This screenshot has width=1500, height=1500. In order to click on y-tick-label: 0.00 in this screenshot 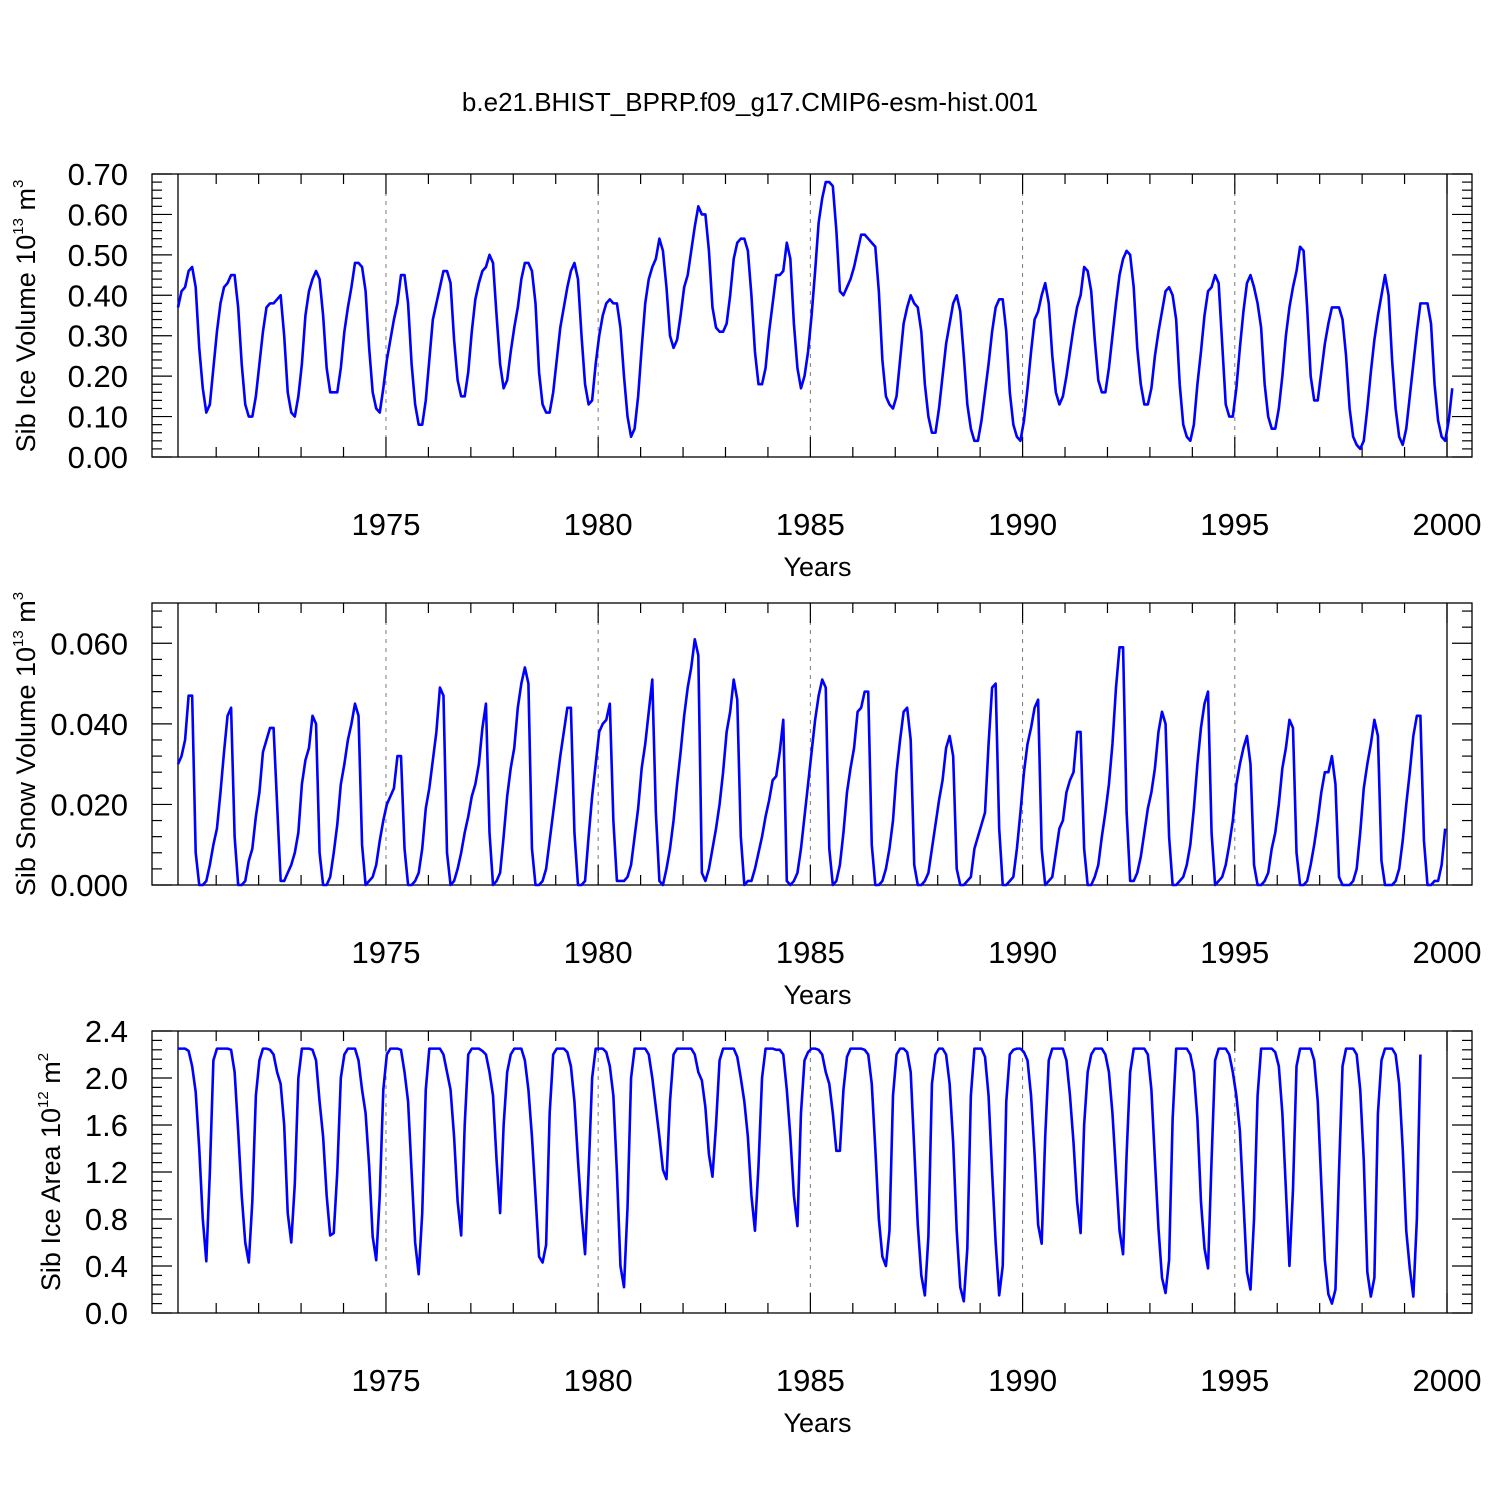, I will do `click(98, 457)`.